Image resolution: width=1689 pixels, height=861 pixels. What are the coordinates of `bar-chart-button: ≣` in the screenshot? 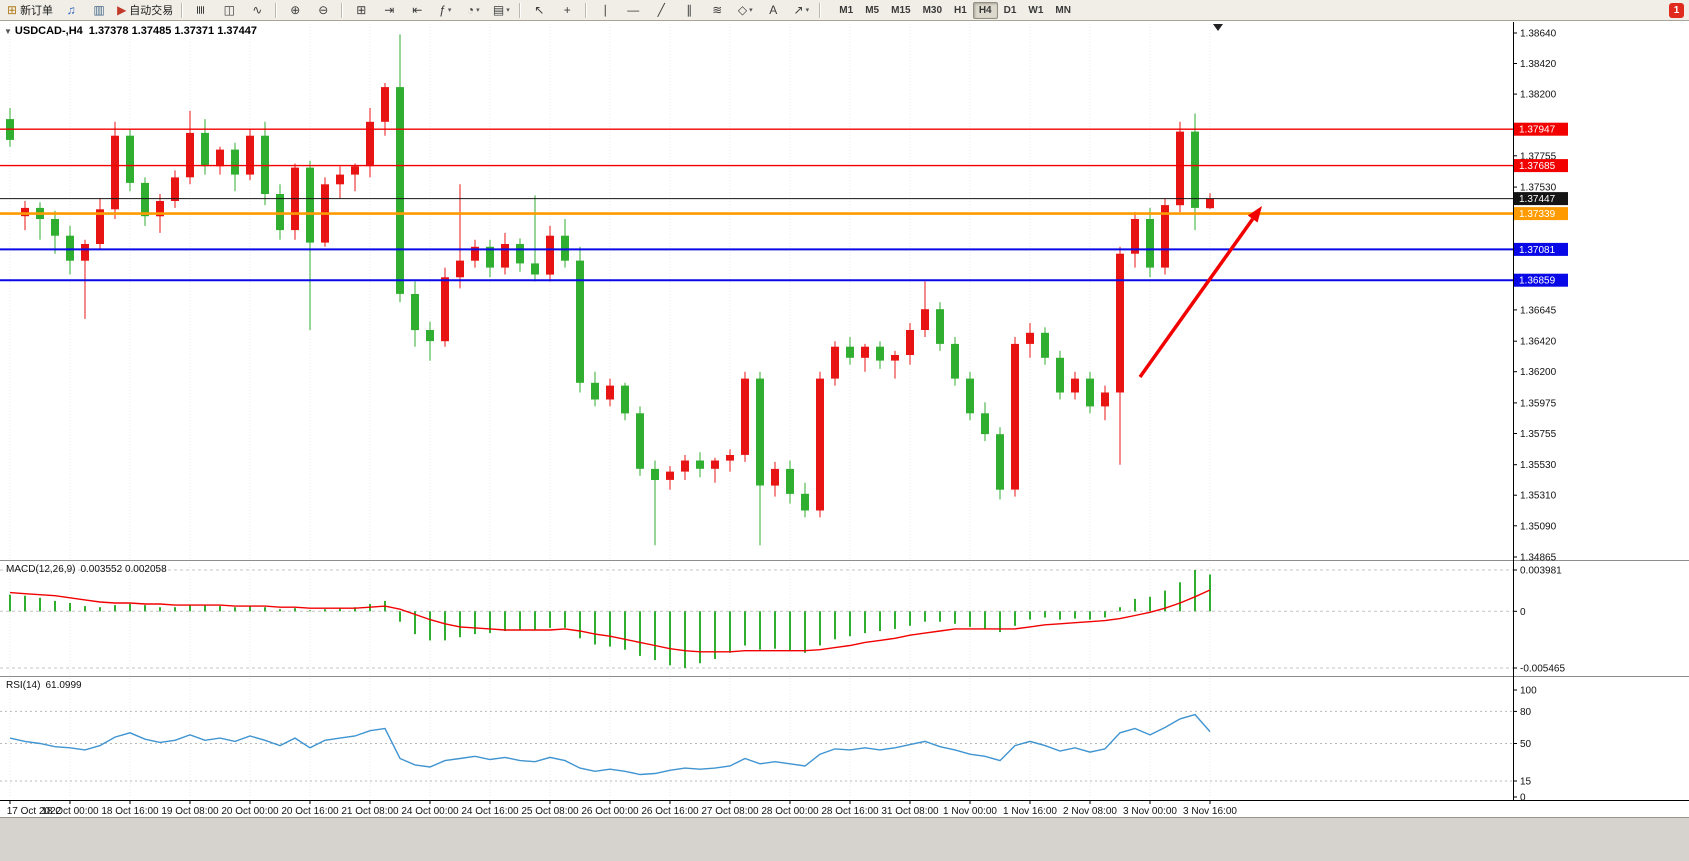 It's located at (201, 10).